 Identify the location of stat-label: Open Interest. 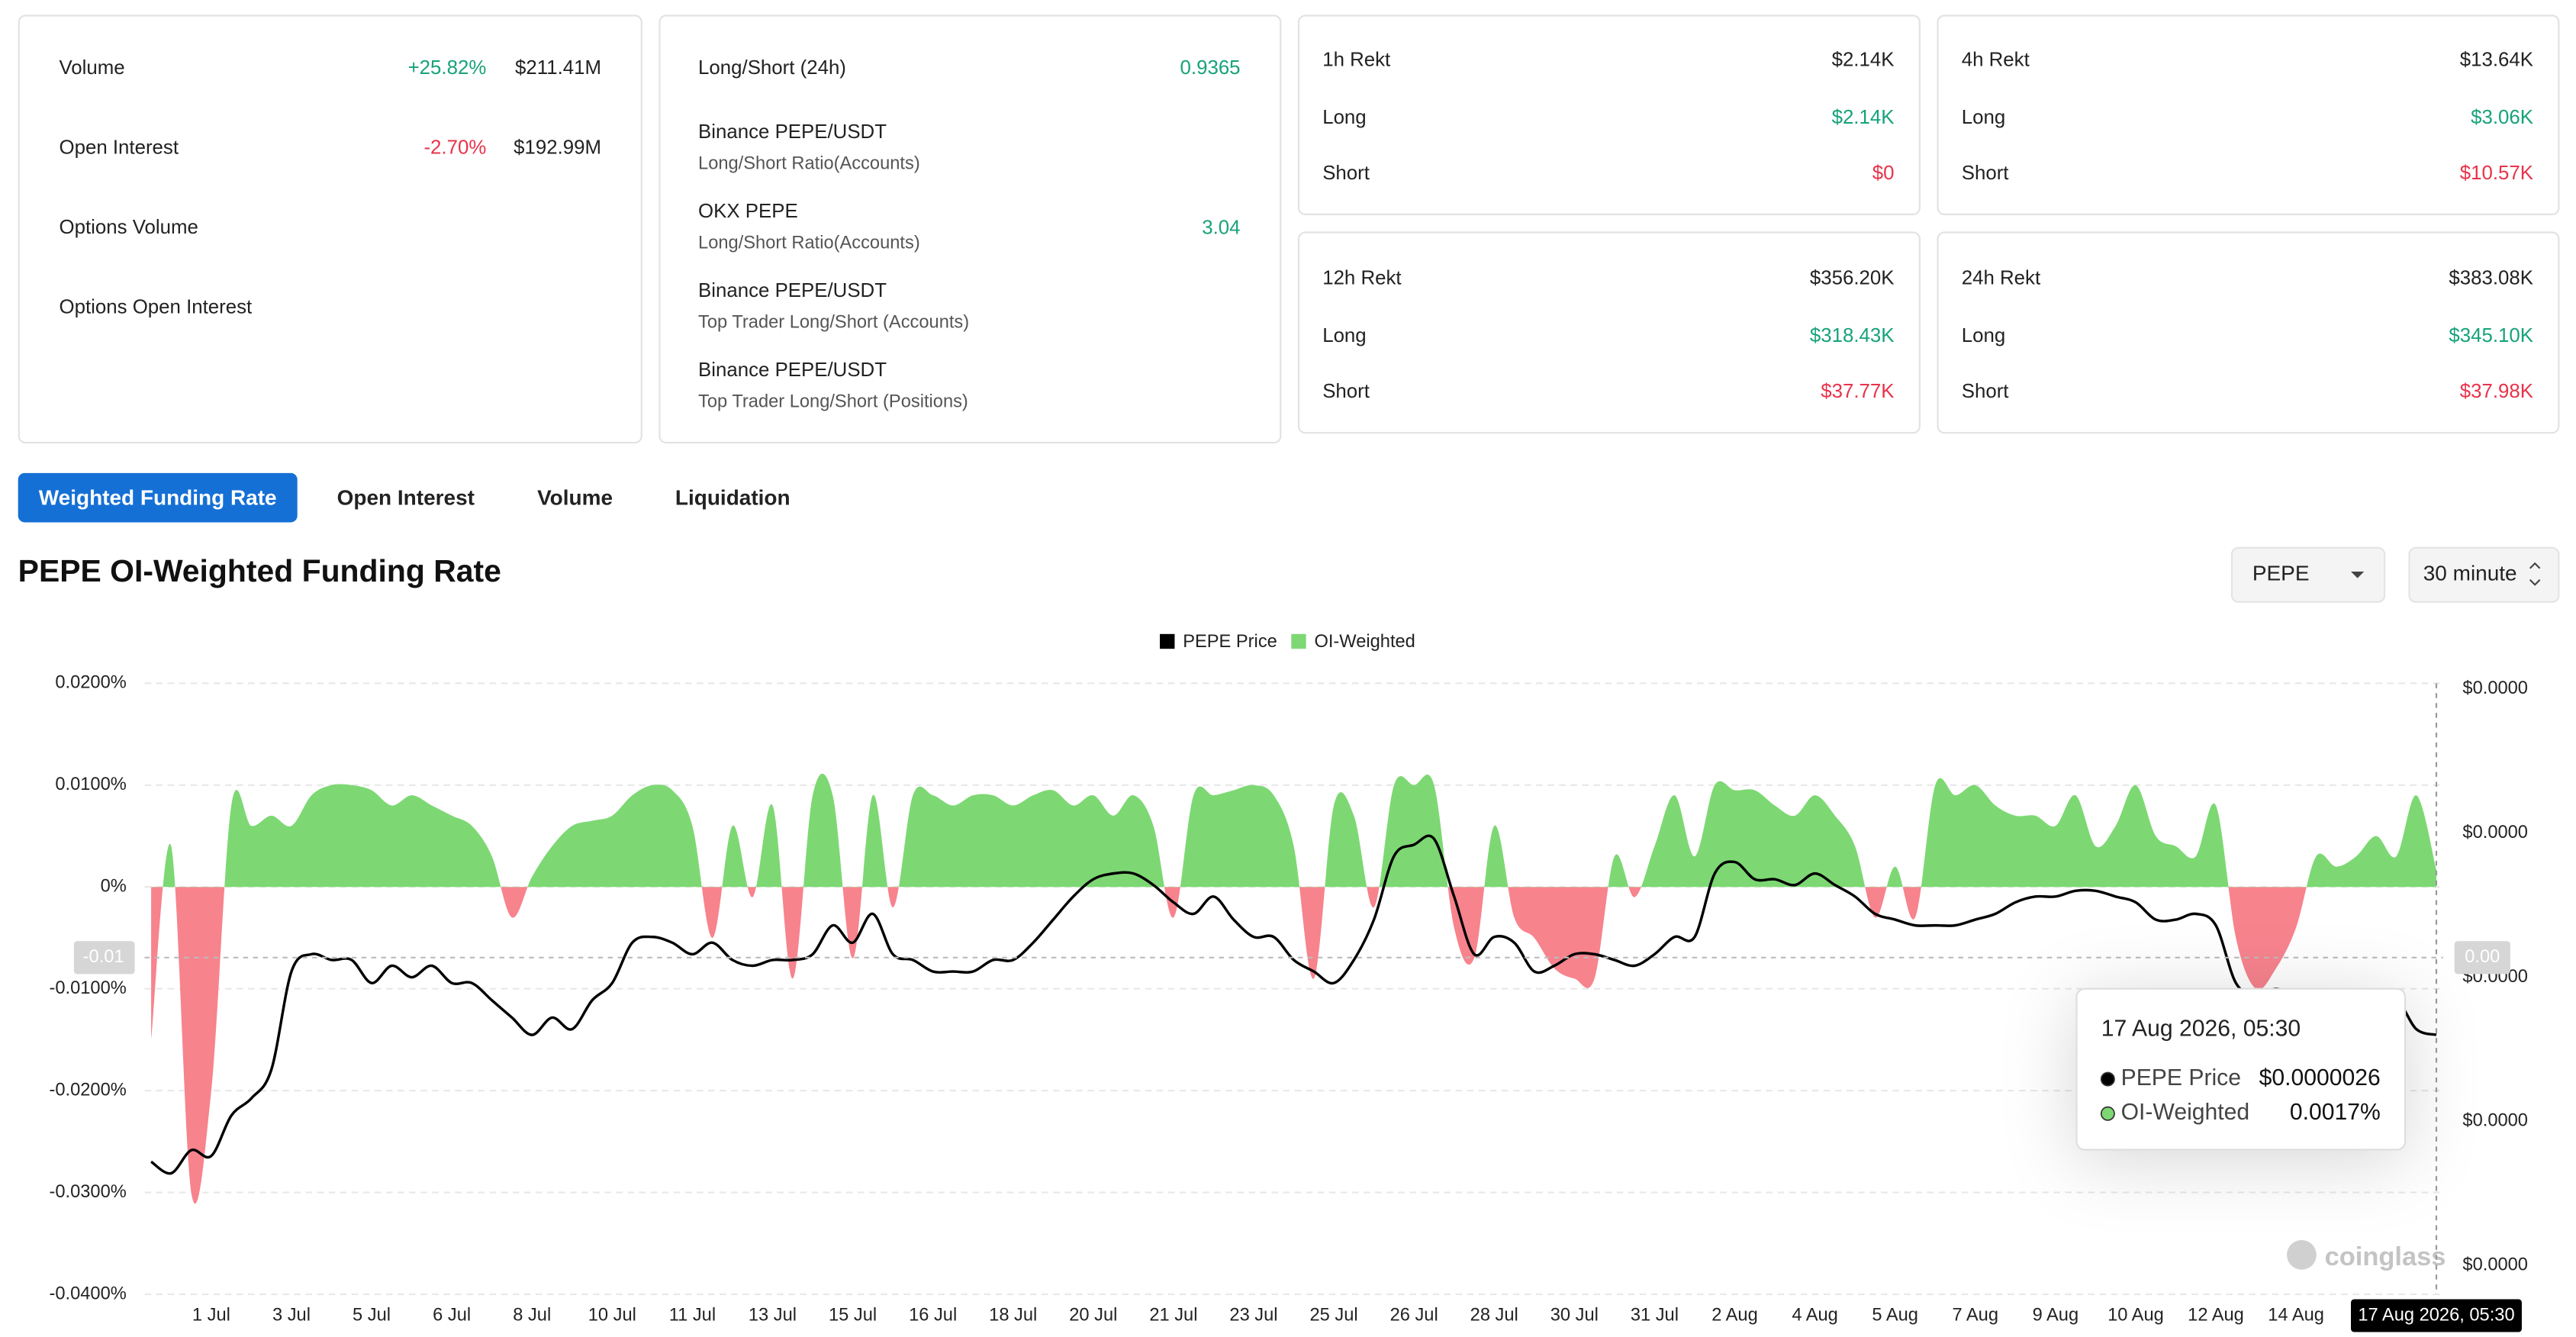
(119, 148).